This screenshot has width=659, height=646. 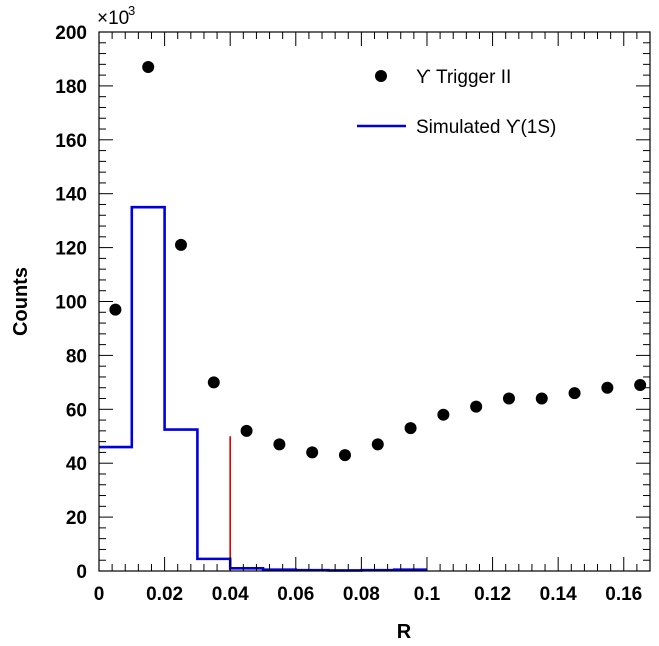 What do you see at coordinates (230, 594) in the screenshot?
I see `x-tick-label: 0.04` at bounding box center [230, 594].